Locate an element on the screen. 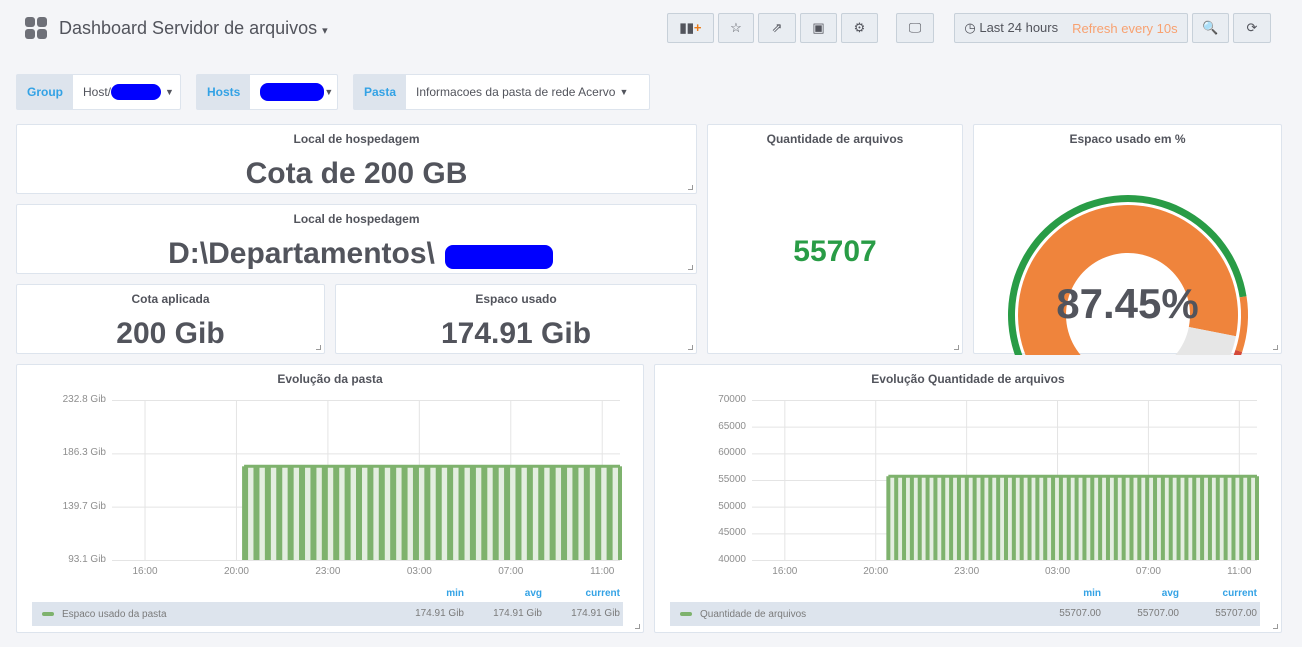 The image size is (1302, 647). tv-mode-button: 🖵 is located at coordinates (915, 28).